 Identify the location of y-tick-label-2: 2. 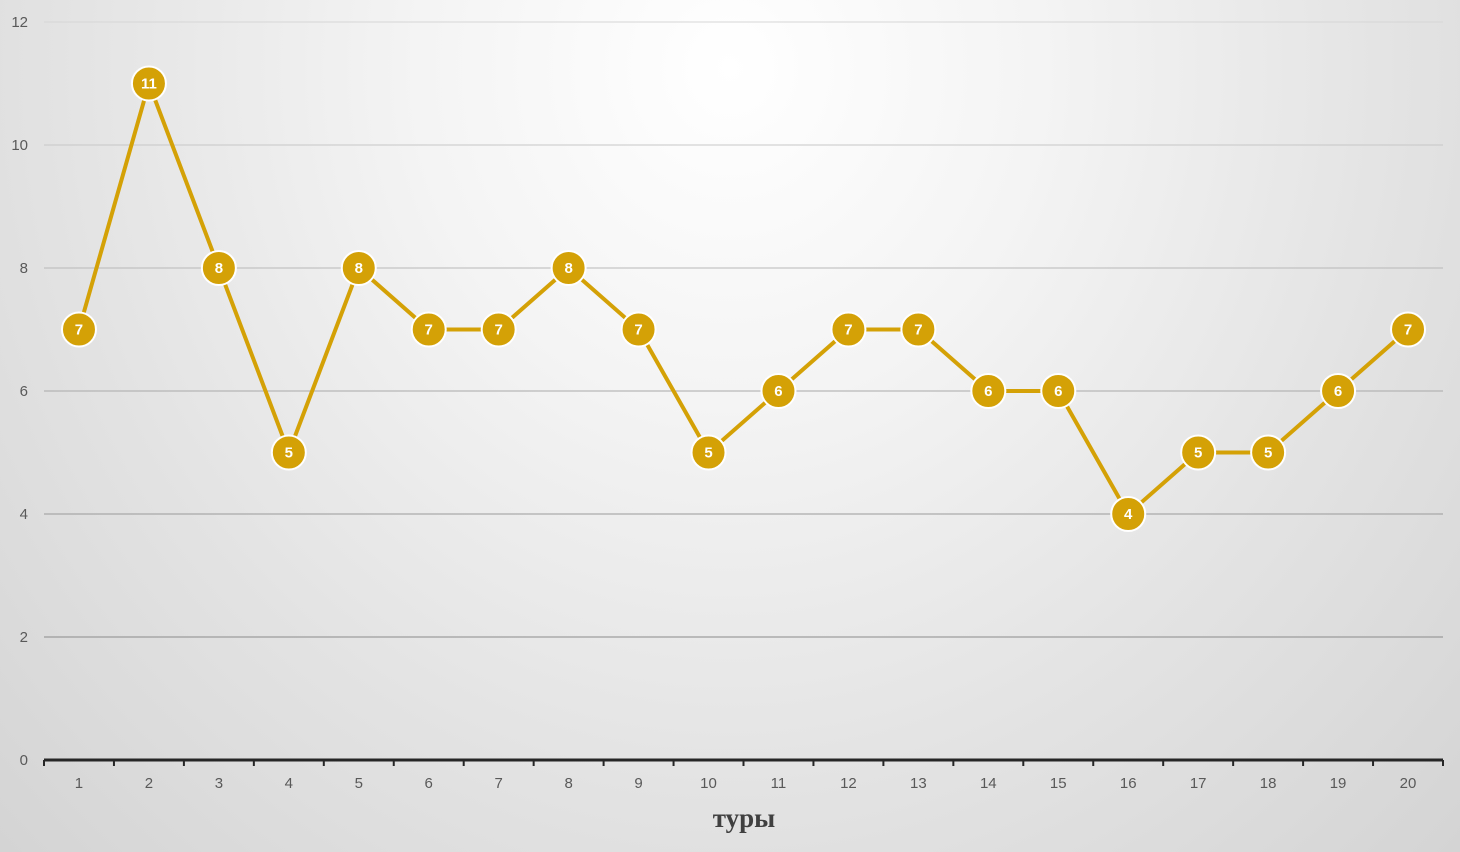
(24, 637).